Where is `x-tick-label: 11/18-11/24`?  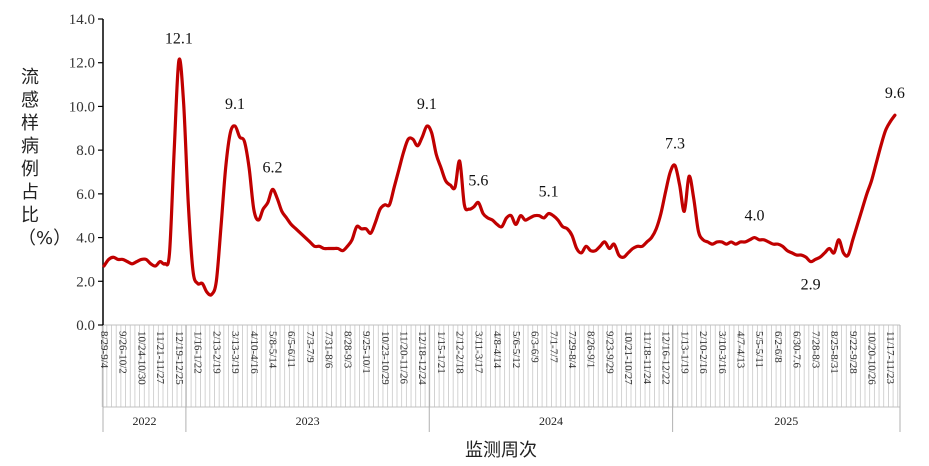 x-tick-label: 11/18-11/24 is located at coordinates (647, 357).